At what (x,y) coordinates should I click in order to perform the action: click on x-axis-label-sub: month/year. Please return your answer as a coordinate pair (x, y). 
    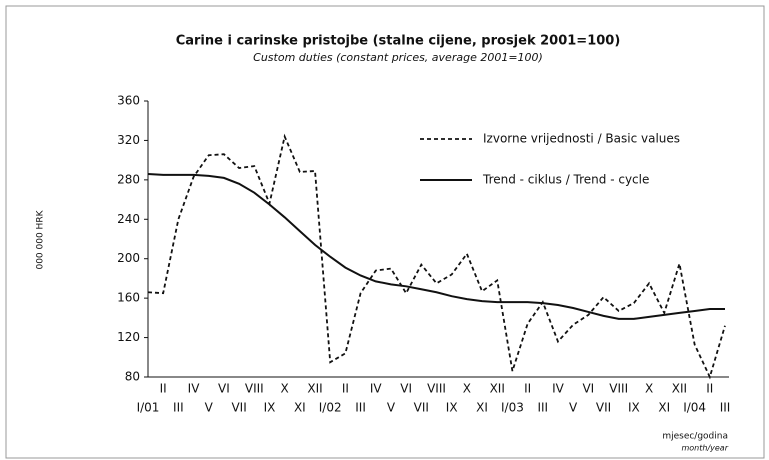
    Looking at the image, I should click on (704, 448).